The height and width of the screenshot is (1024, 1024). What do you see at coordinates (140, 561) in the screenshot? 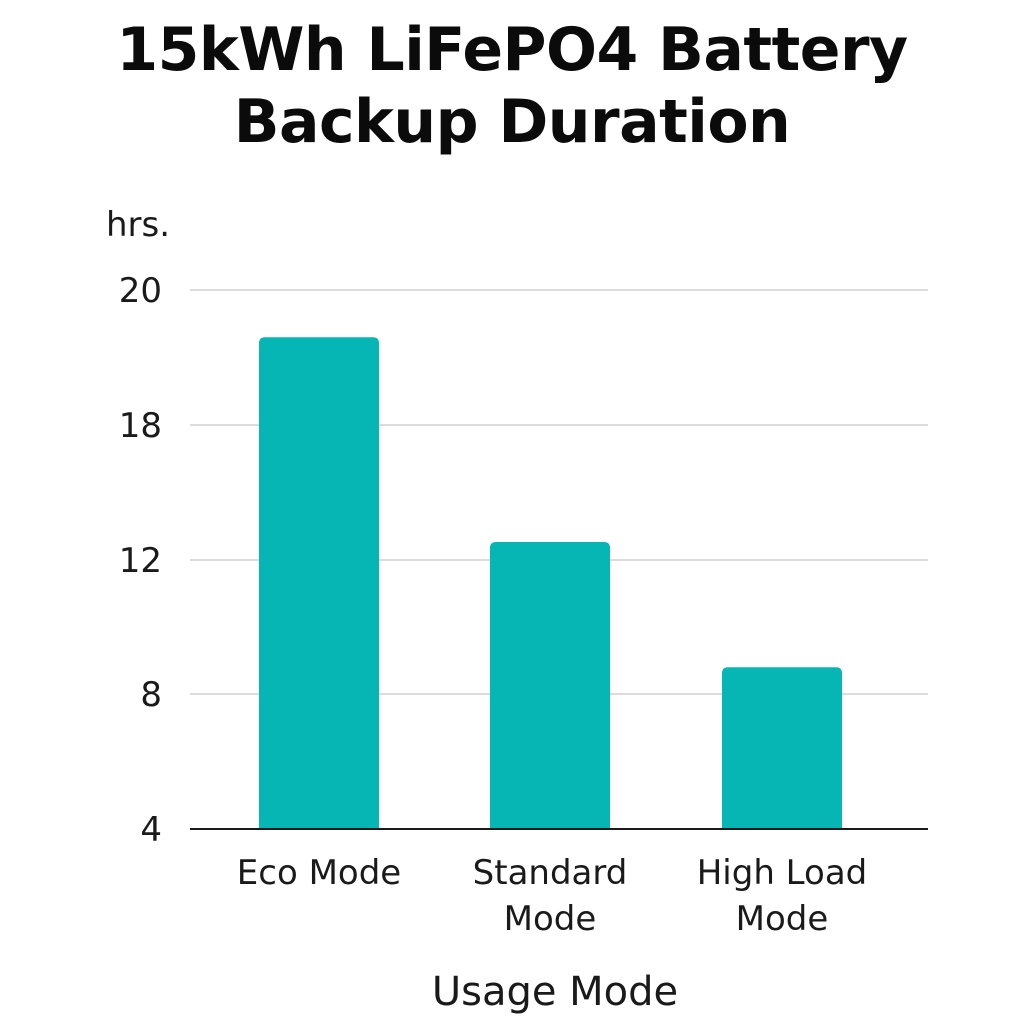
I see `y-tick-label: 12` at bounding box center [140, 561].